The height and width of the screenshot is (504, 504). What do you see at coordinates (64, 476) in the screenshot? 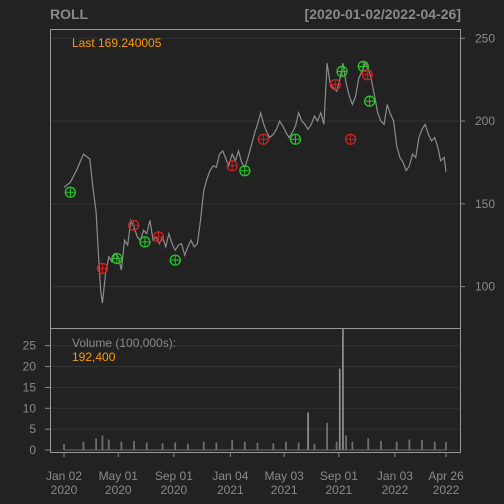
I see `x-tick-label-date: Jan 02` at bounding box center [64, 476].